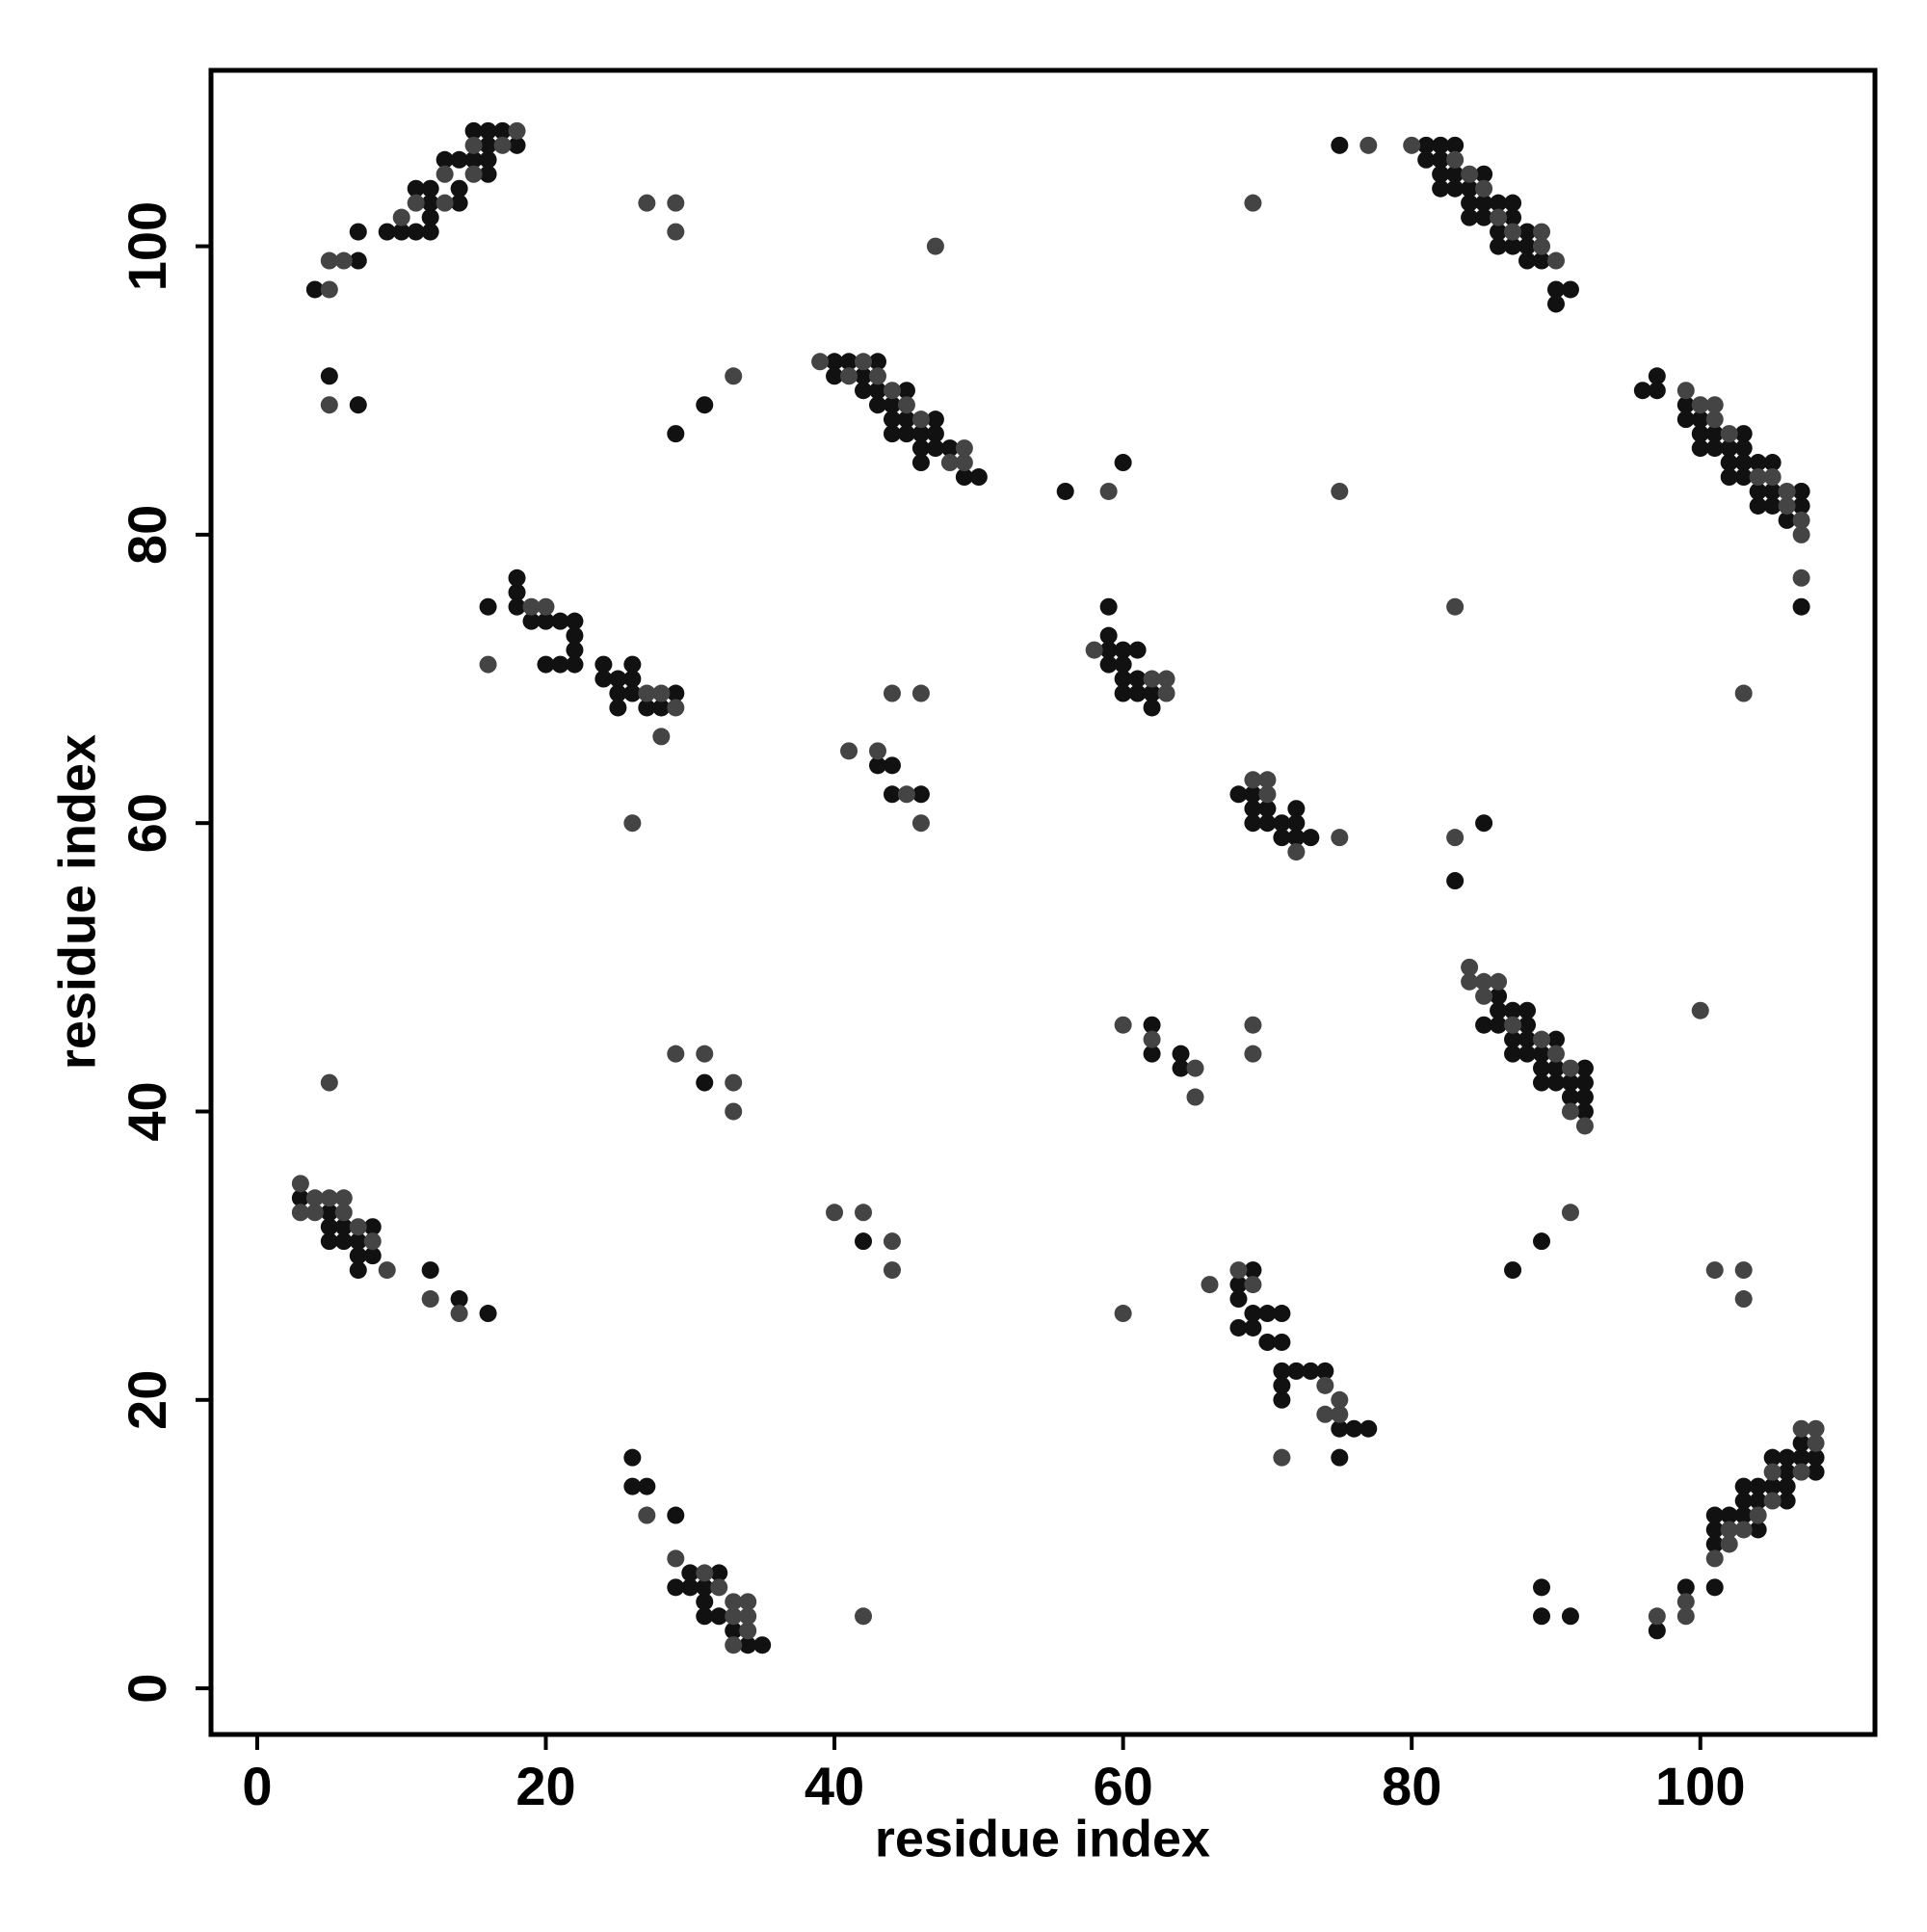 This screenshot has height=1932, width=1927. I want to click on y-tick-label: 80, so click(147, 535).